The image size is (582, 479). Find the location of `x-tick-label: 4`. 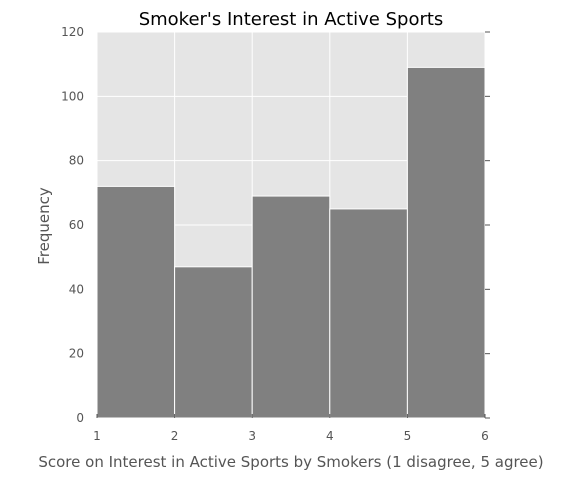

x-tick-label: 4 is located at coordinates (330, 436).